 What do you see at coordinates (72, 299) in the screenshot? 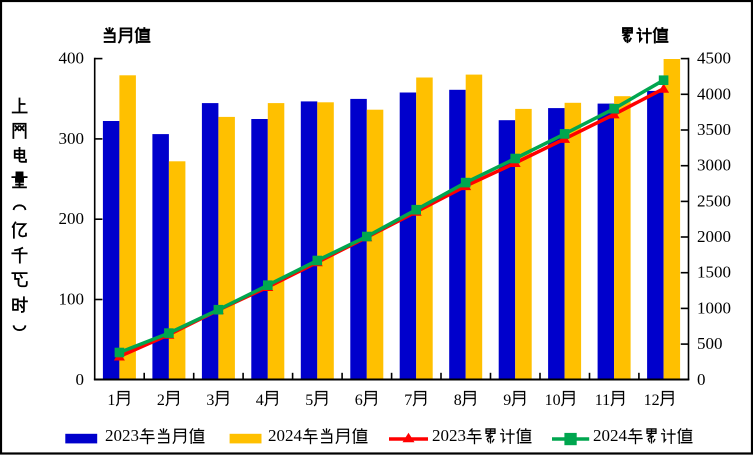
I see `svg-text: 100` at bounding box center [72, 299].